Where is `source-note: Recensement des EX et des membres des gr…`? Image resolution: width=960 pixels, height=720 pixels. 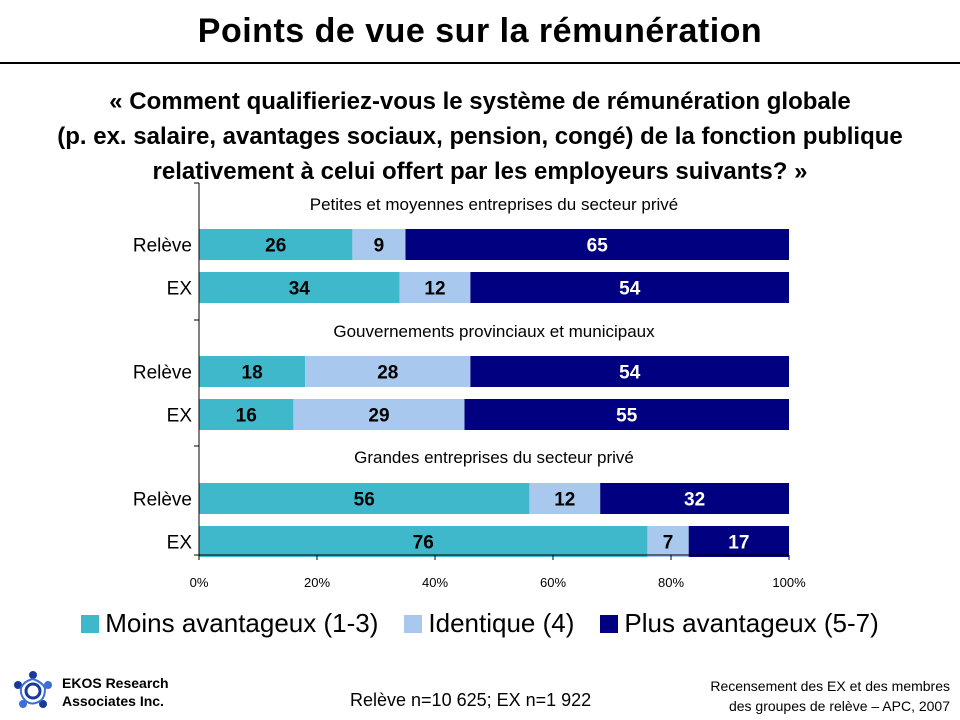 source-note: Recensement des EX et des membres des gr… is located at coordinates (830, 696).